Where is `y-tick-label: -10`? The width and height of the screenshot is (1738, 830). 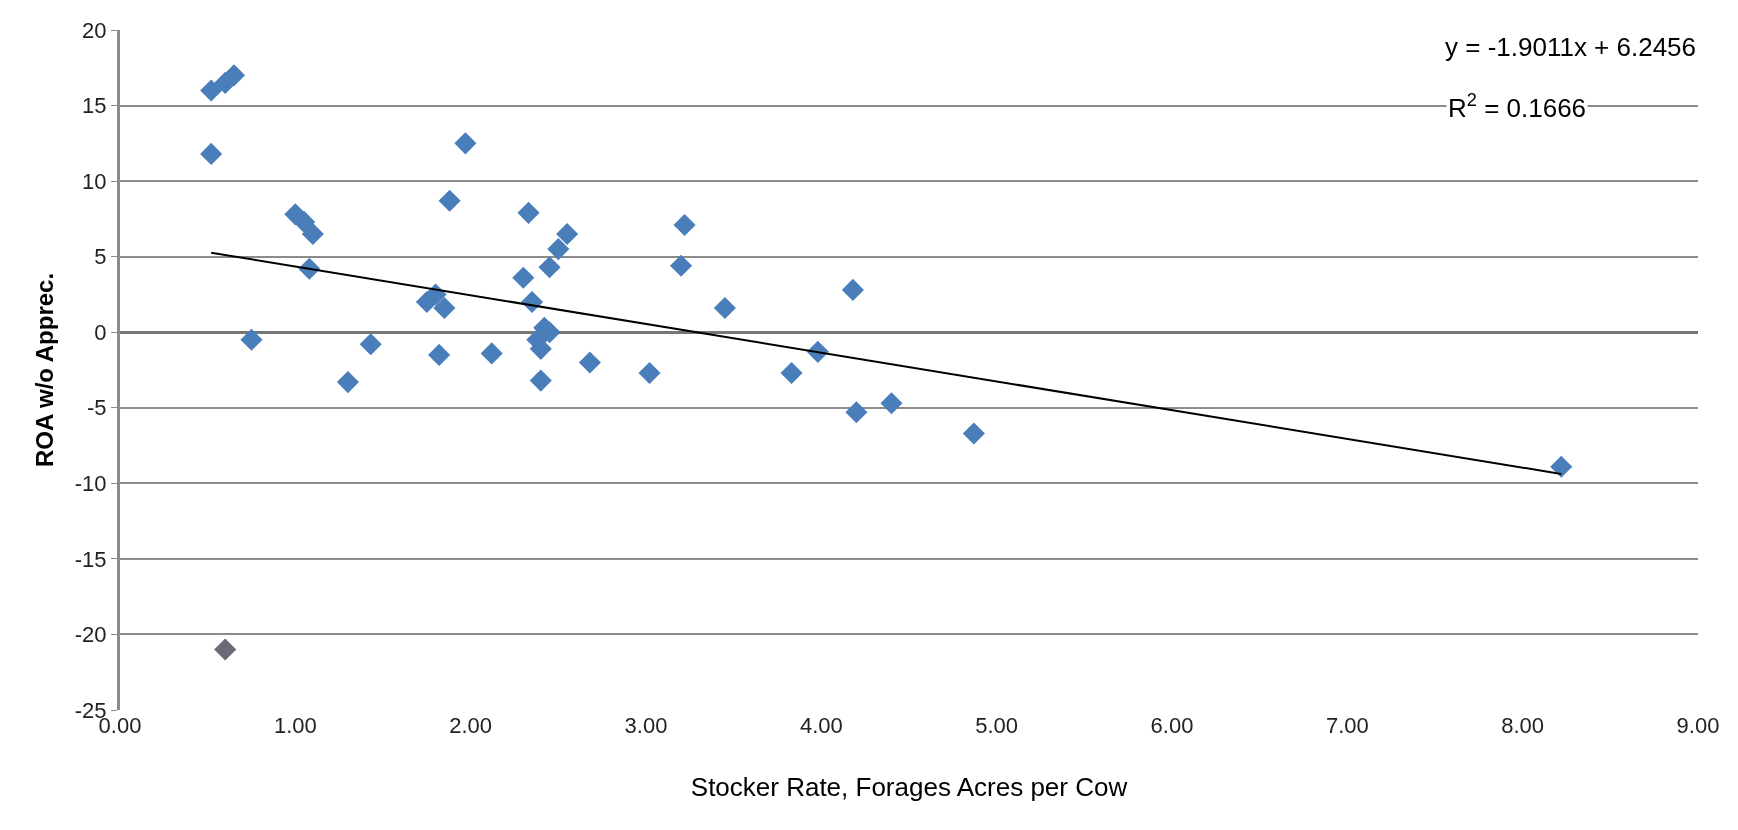
y-tick-label: -10 is located at coordinates (90, 484).